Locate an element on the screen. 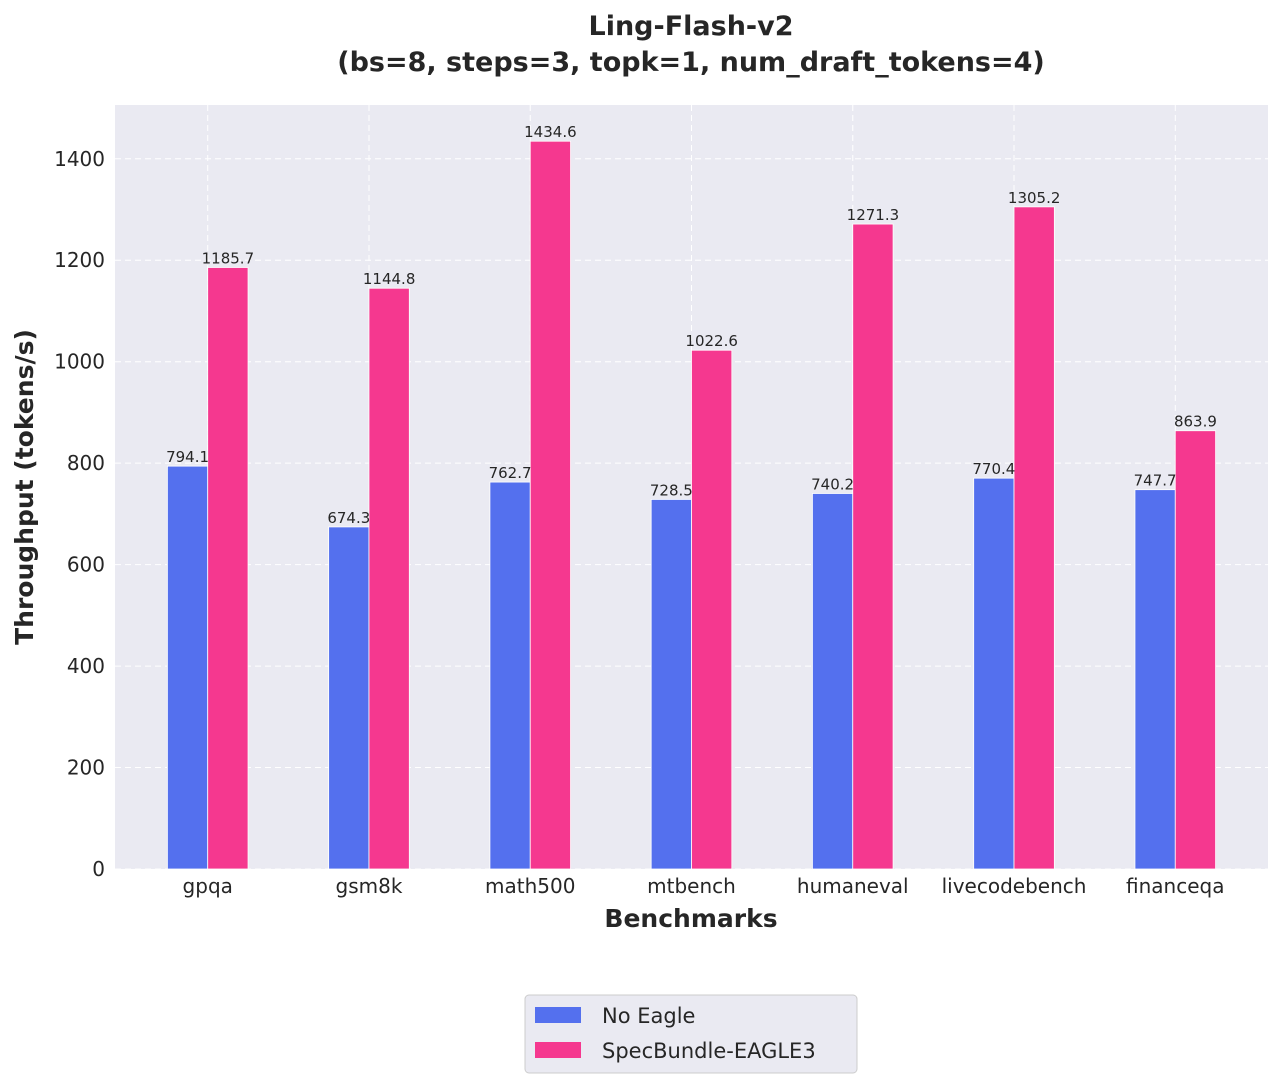 This screenshot has width=1280, height=1086. legend-label-specbundle-eagle3: SpecBundle-EAGLE3 is located at coordinates (709, 1051).